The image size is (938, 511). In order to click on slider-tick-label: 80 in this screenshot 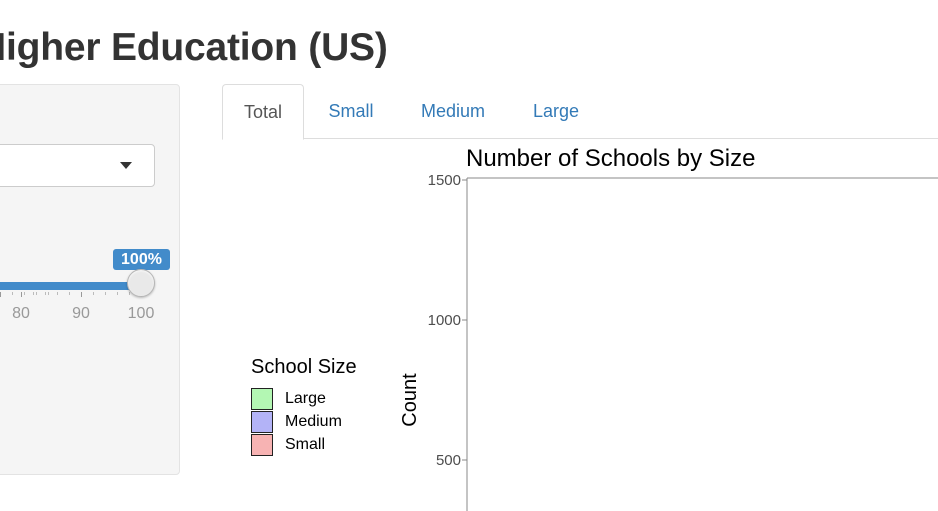, I will do `click(21, 313)`.